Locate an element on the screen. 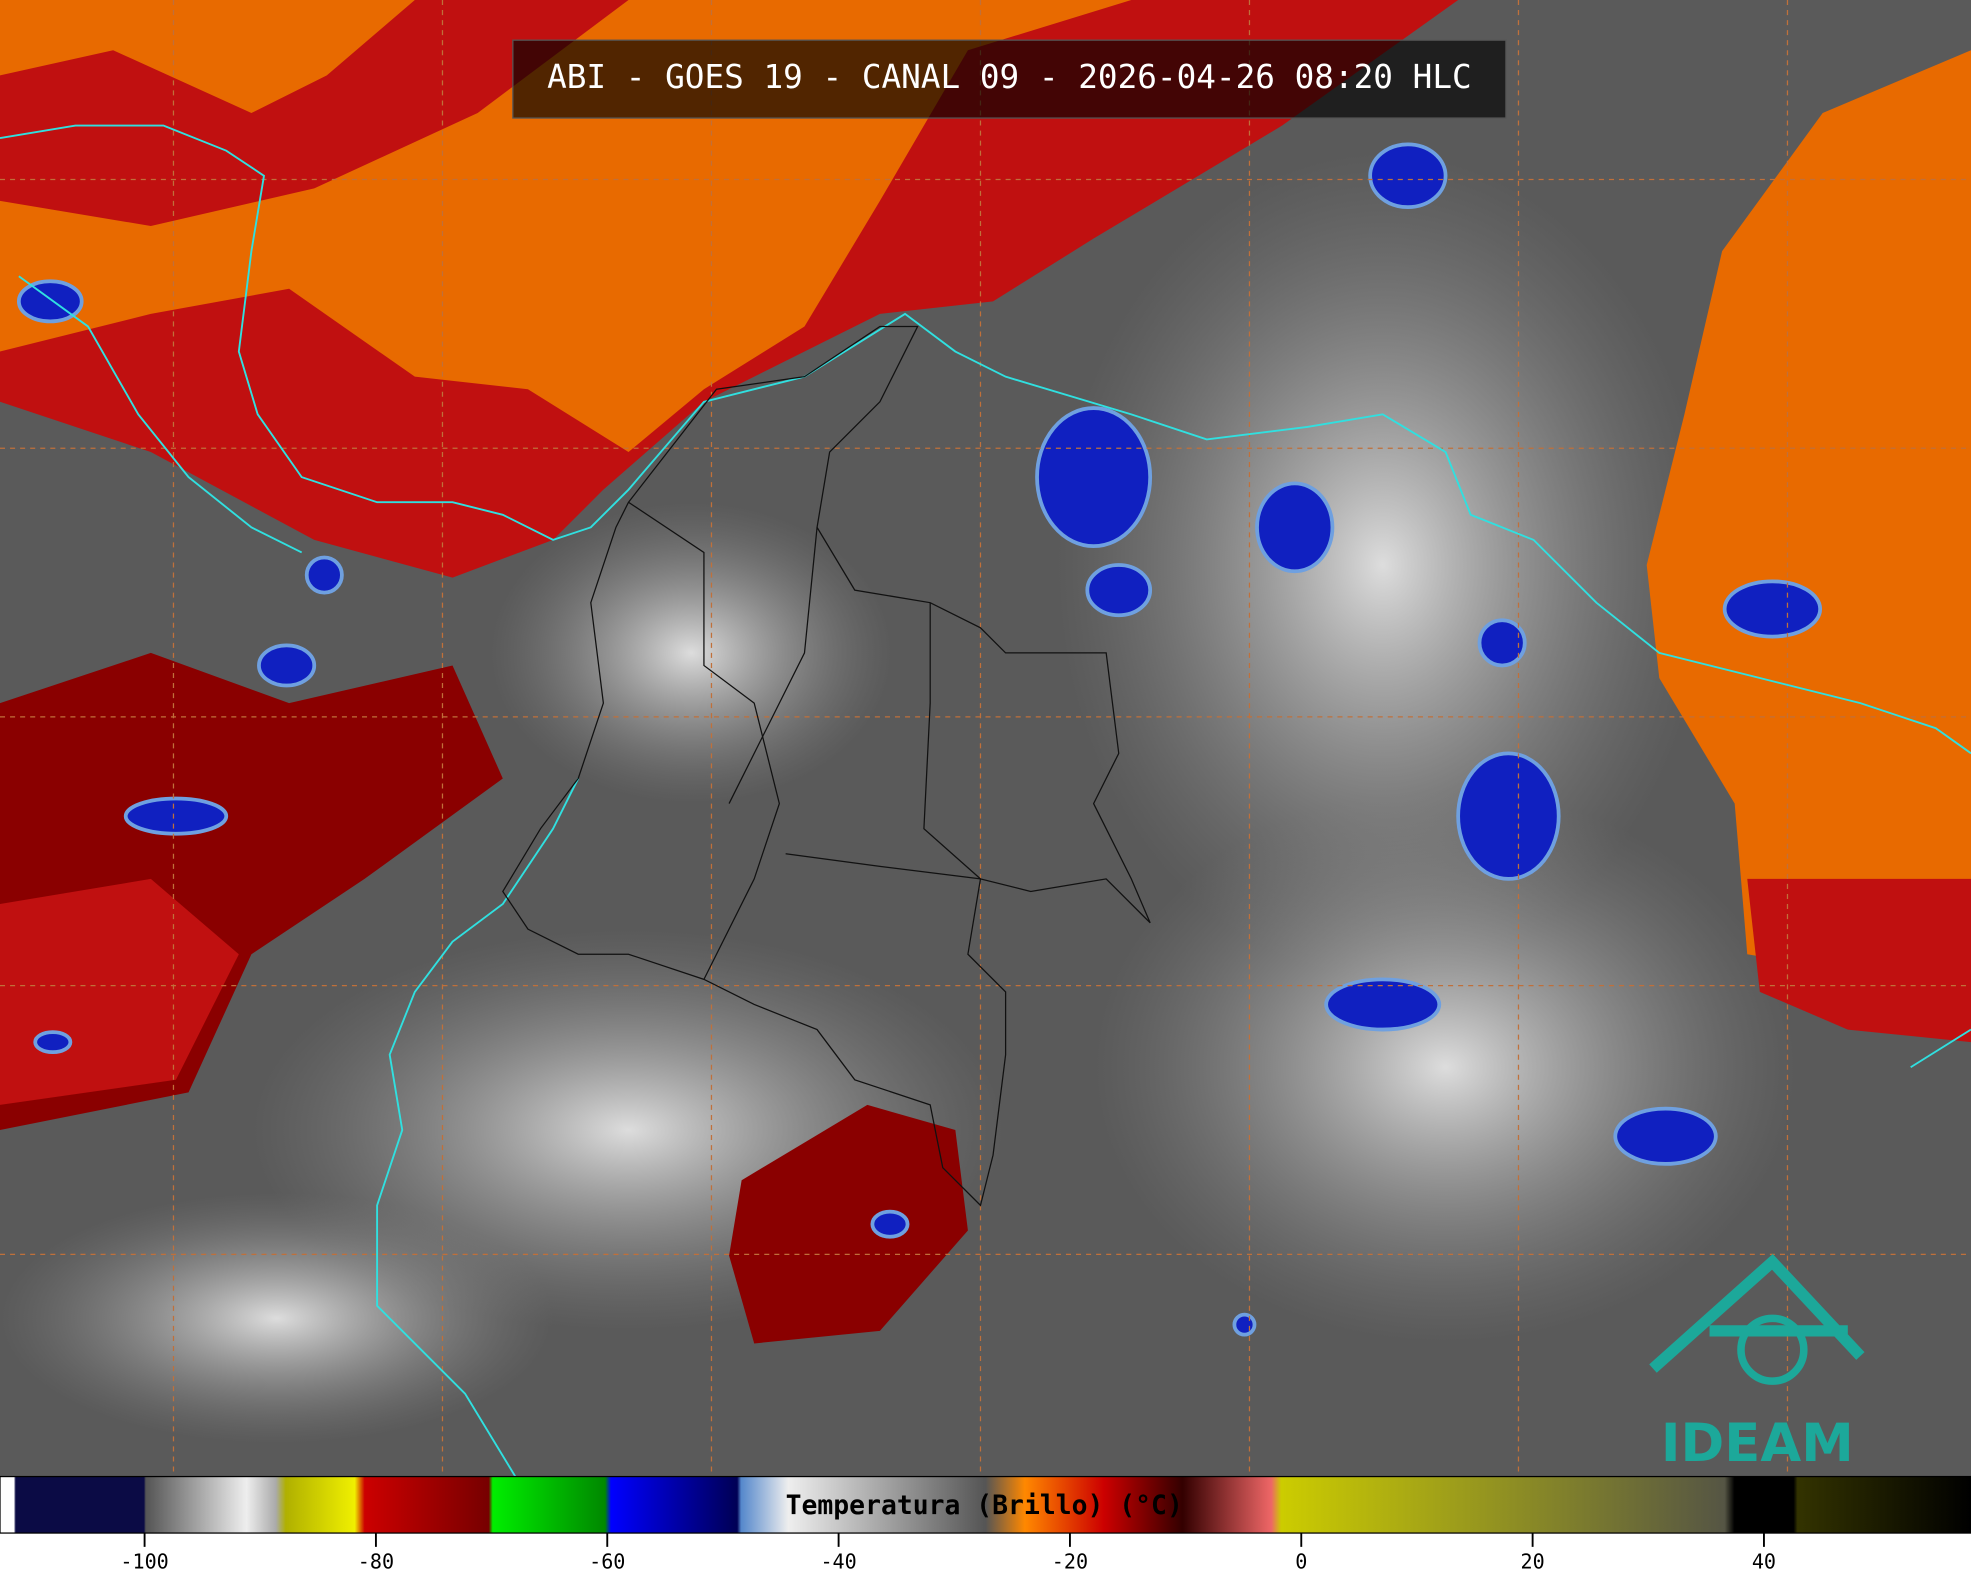 Image resolution: width=1971 pixels, height=1577 pixels. logo-mark is located at coordinates (1757, 1313).